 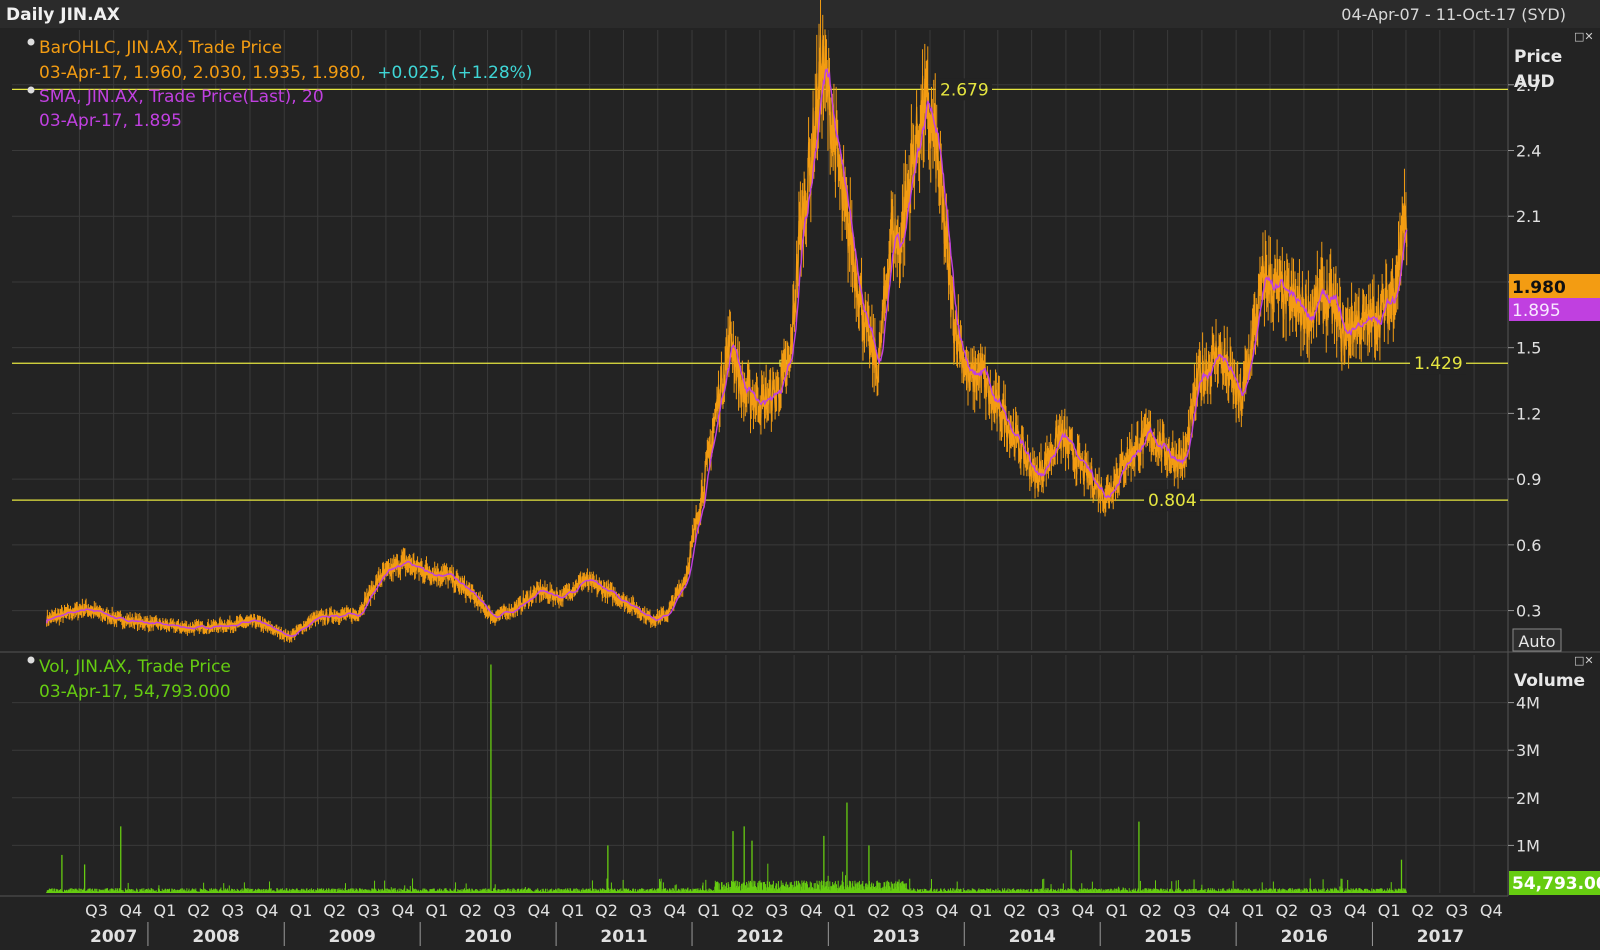 What do you see at coordinates (1168, 937) in the screenshot?
I see `year-label: 2015` at bounding box center [1168, 937].